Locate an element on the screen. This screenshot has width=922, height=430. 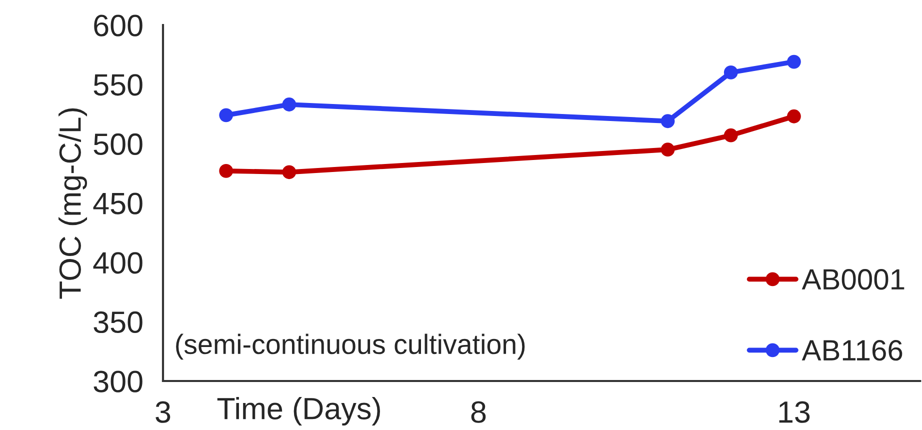
legend-label: AB1166 is located at coordinates (852, 350).